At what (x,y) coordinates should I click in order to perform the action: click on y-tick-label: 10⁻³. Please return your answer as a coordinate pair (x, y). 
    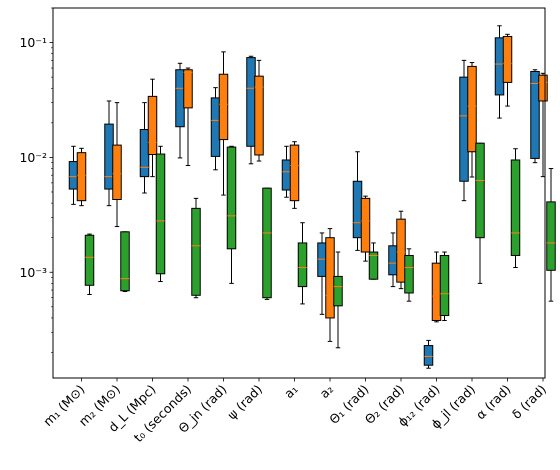
    Looking at the image, I should click on (33, 272).